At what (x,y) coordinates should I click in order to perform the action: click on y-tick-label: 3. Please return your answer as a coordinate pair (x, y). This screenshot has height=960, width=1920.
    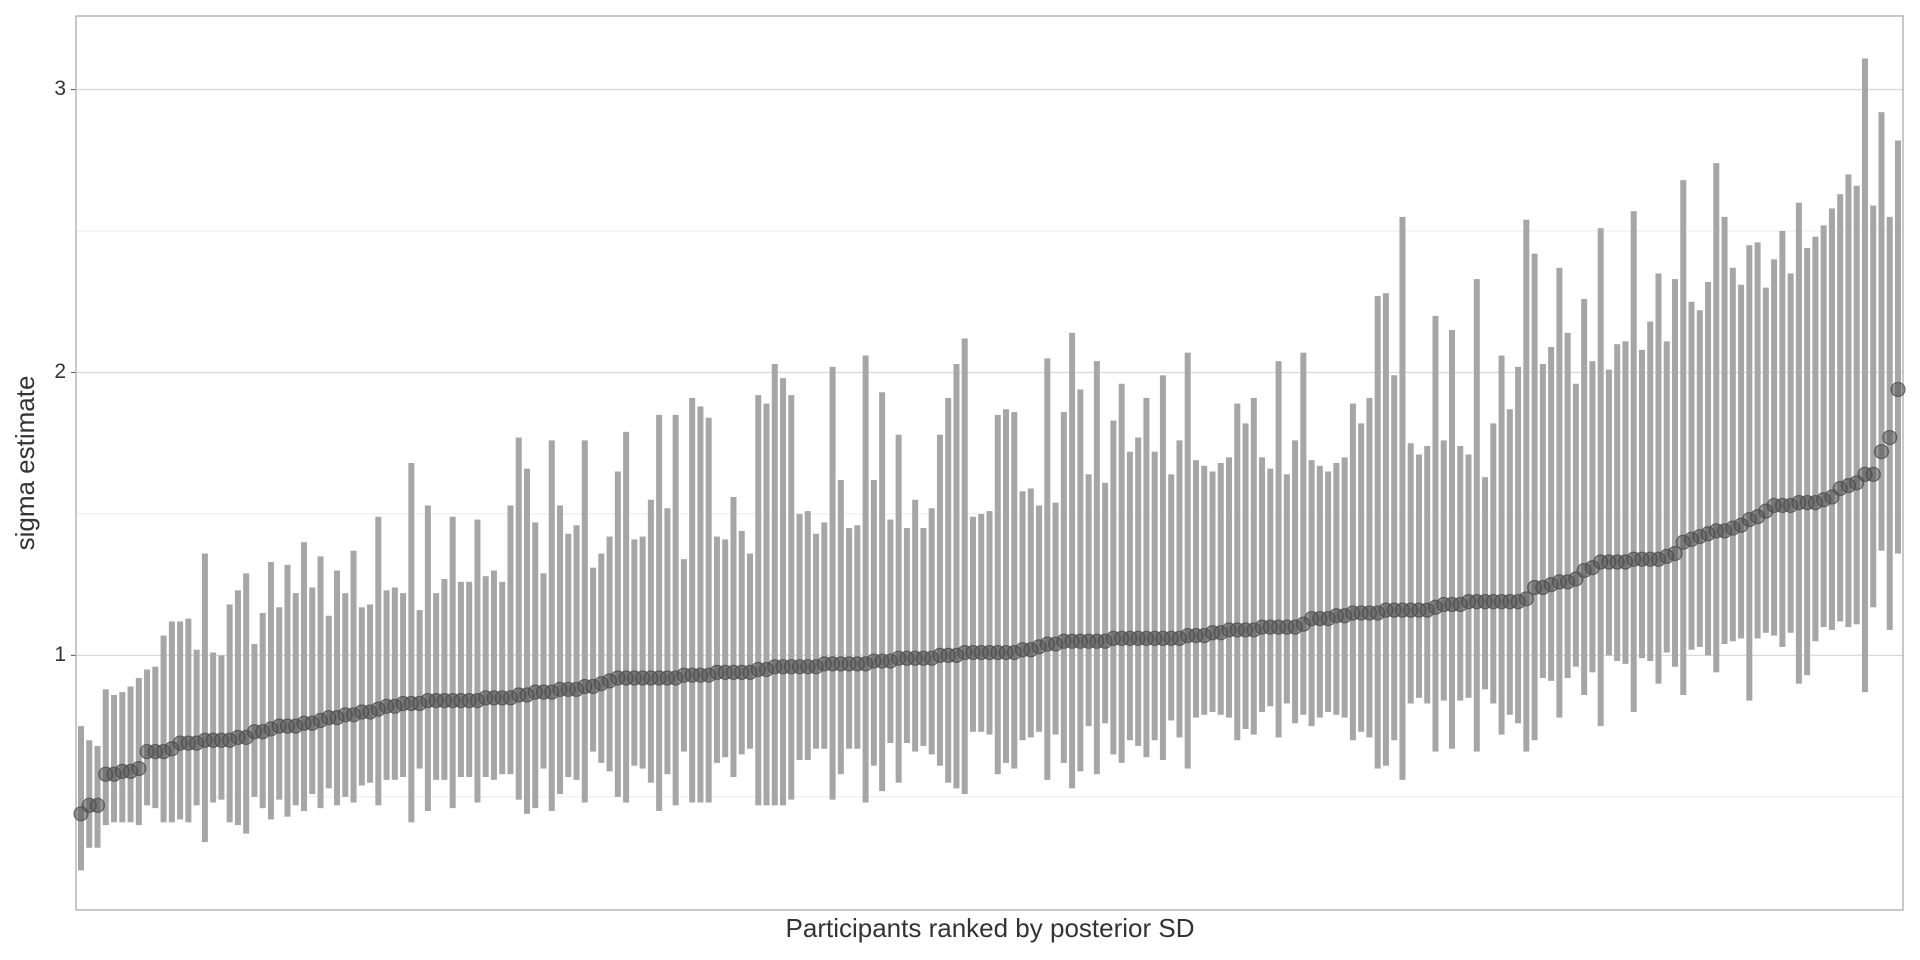
    Looking at the image, I should click on (60, 88).